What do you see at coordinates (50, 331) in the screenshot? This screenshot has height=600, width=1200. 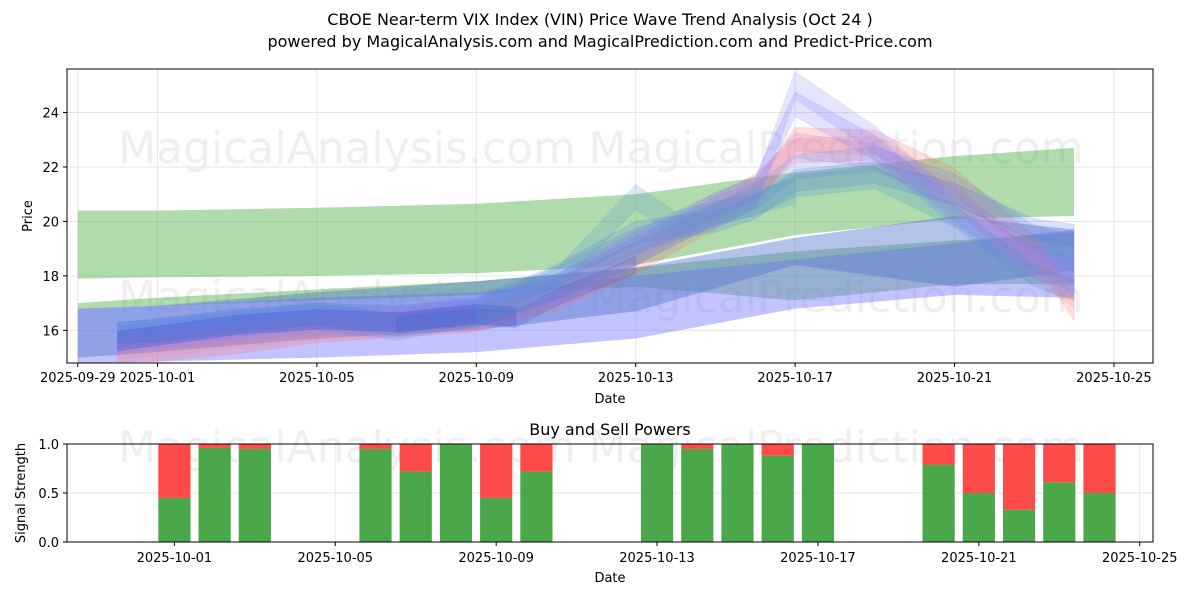 I see `y-tick-label: 16` at bounding box center [50, 331].